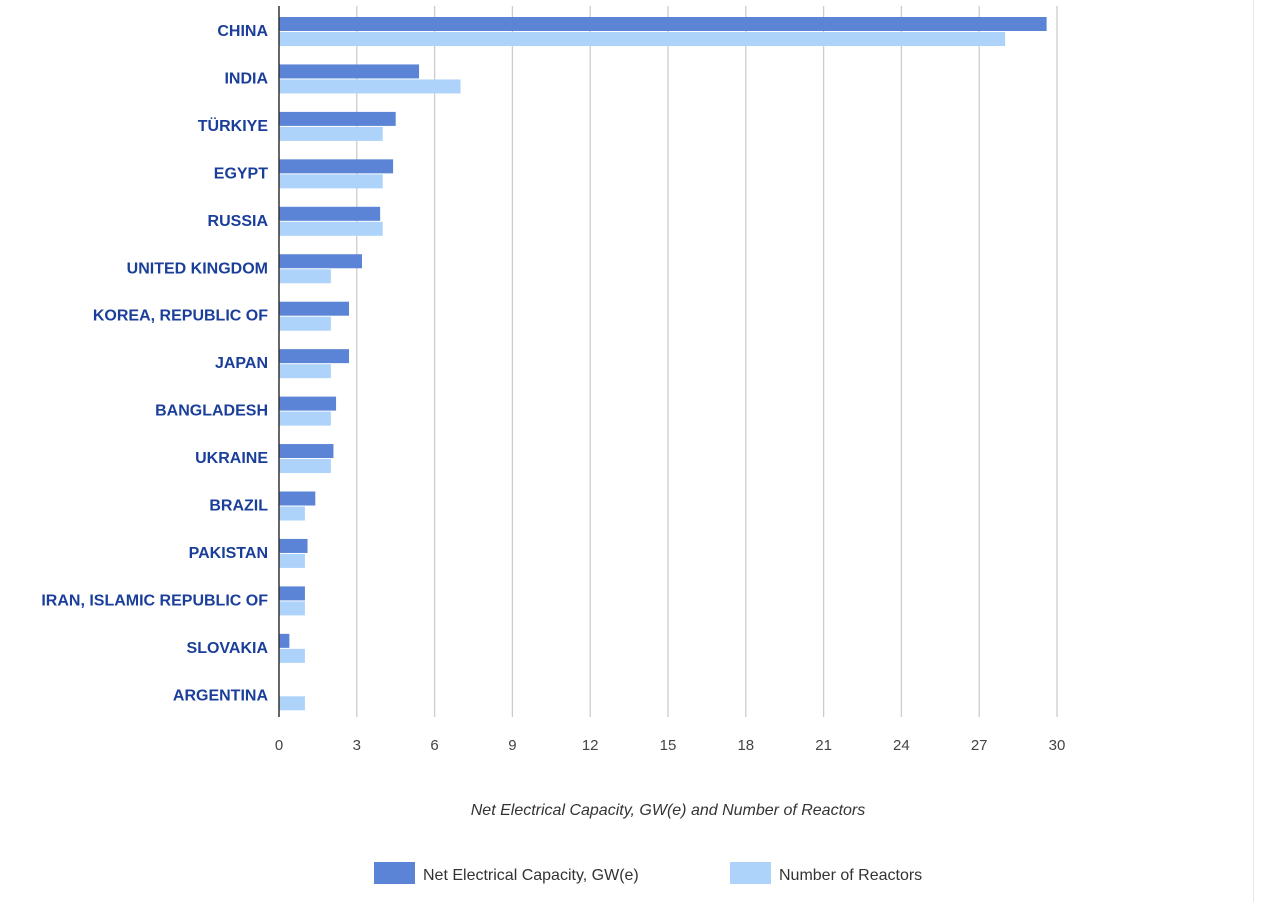 This screenshot has width=1268, height=907. What do you see at coordinates (197, 268) in the screenshot?
I see `category-label: UNITED KINGDOM` at bounding box center [197, 268].